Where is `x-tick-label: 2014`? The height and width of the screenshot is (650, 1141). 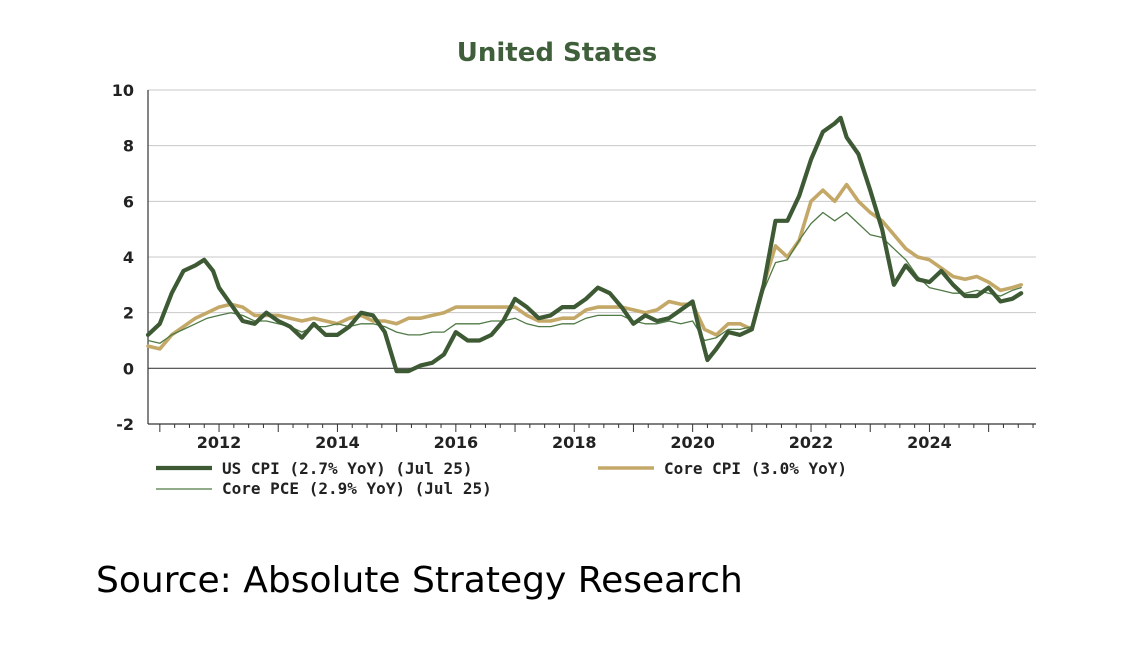
x-tick-label: 2014 is located at coordinates (337, 442).